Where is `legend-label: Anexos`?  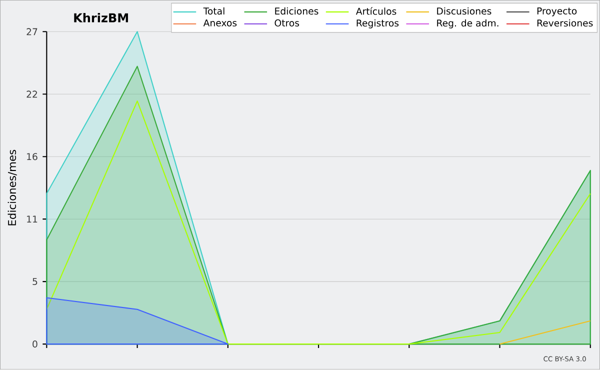
legend-label: Anexos is located at coordinates (220, 23).